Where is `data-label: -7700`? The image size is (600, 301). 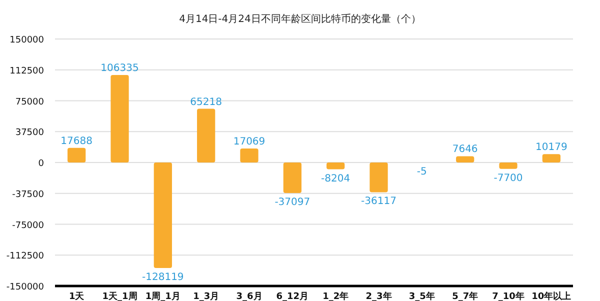
data-label: -7700 is located at coordinates (508, 178).